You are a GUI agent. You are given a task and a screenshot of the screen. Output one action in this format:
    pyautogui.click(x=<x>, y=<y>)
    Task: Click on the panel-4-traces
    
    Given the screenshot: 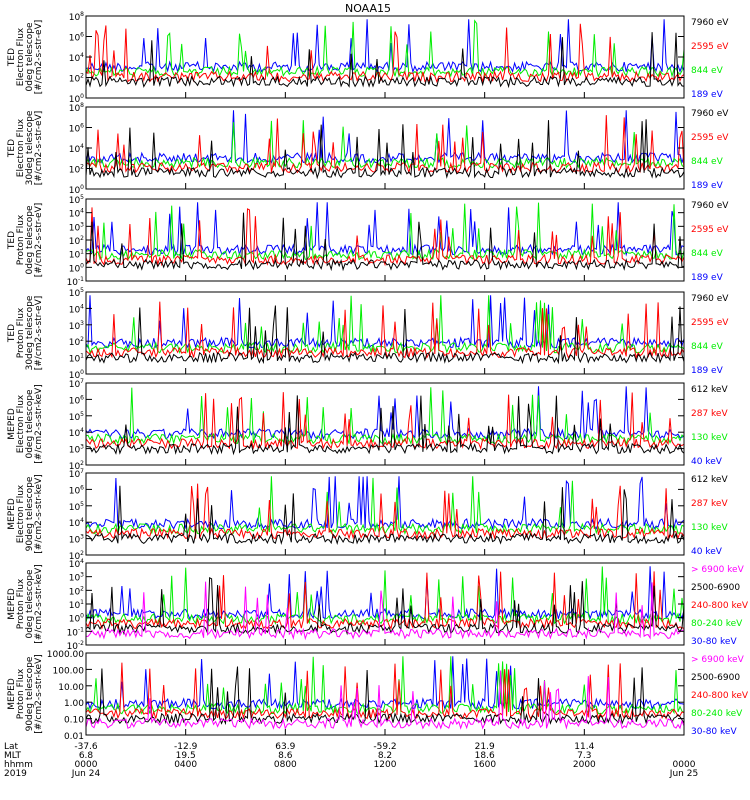 What is the action you would take?
    pyautogui.click(x=385, y=330)
    